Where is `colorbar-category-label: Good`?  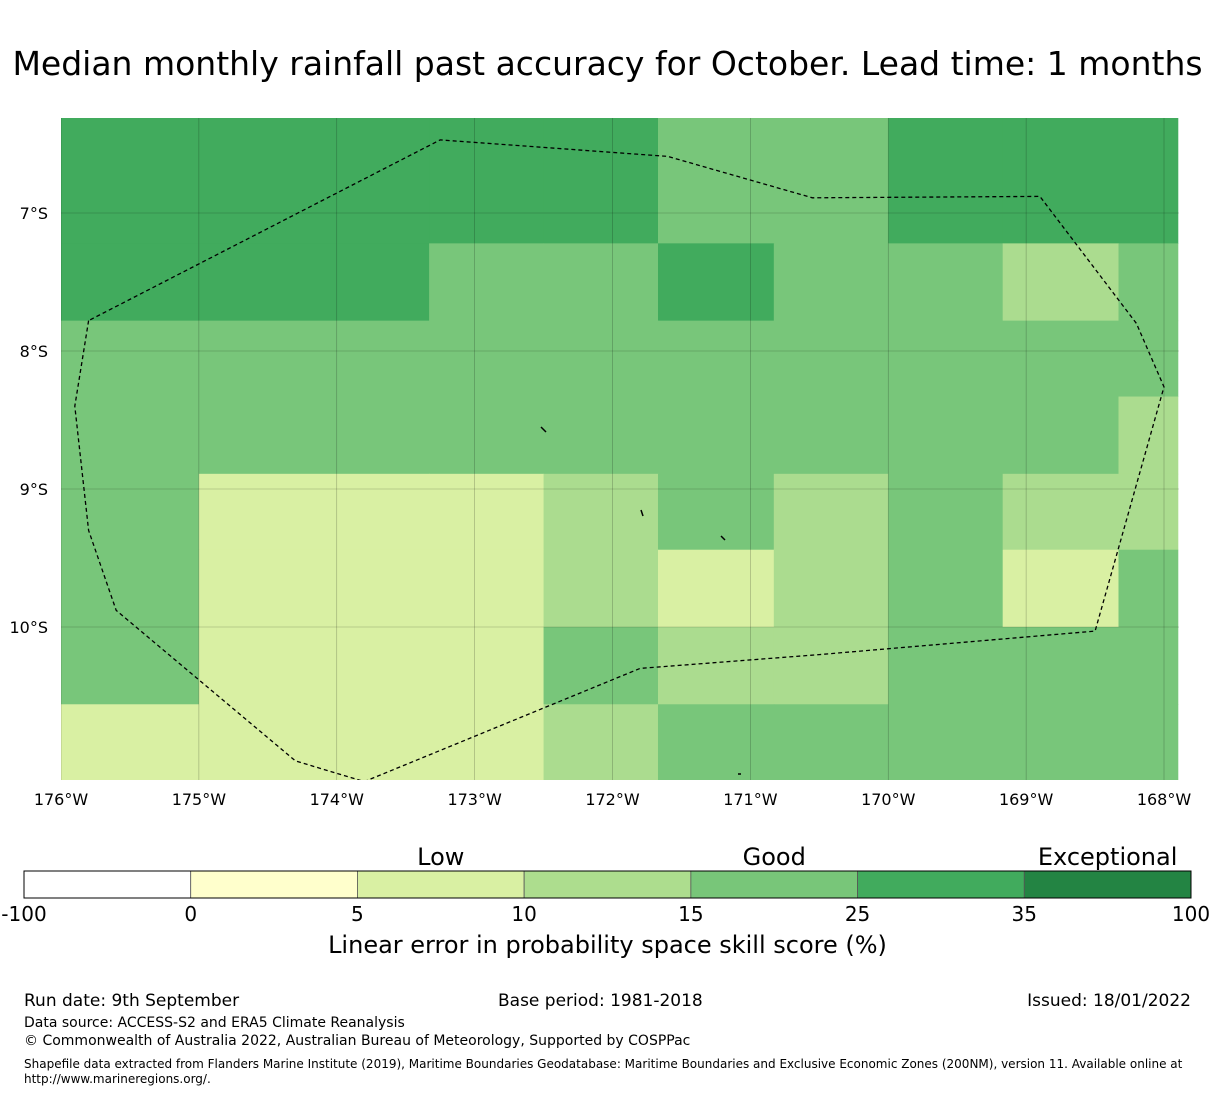 colorbar-category-label: Good is located at coordinates (774, 857).